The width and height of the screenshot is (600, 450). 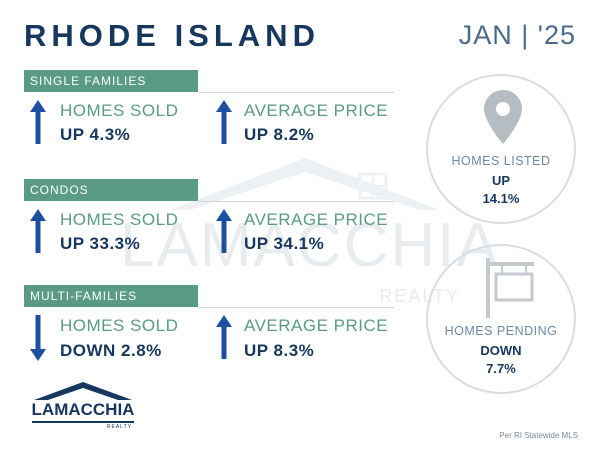 What do you see at coordinates (279, 134) in the screenshot?
I see `average-price-value: UP 8.2%` at bounding box center [279, 134].